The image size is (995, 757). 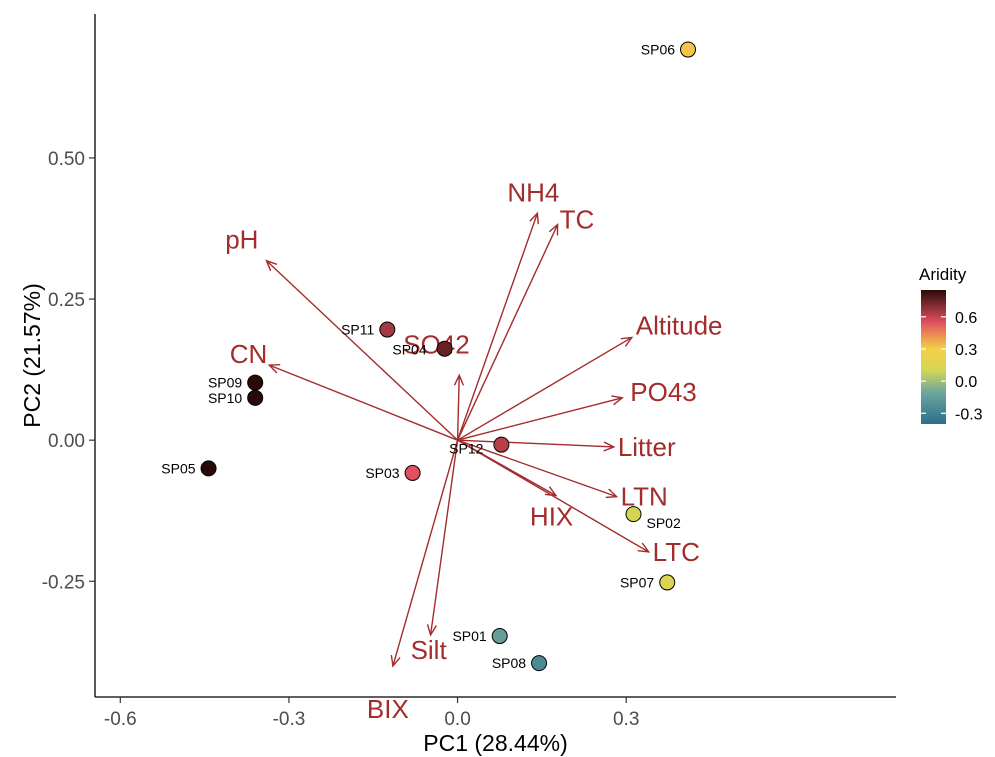 I want to click on y-tick-label: 0.50, so click(x=66, y=159).